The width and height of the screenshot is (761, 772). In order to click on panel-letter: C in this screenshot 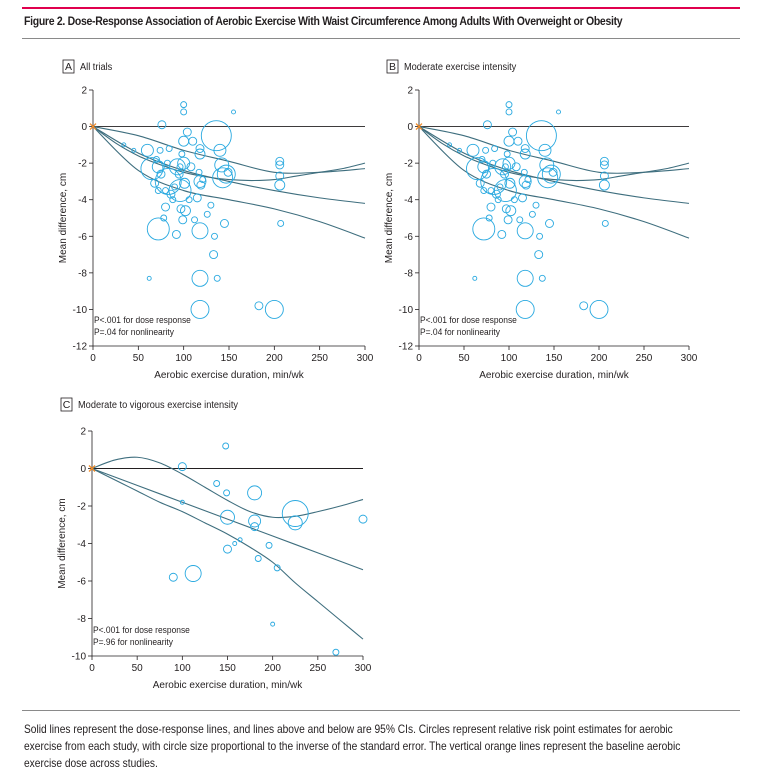, I will do `click(67, 405)`.